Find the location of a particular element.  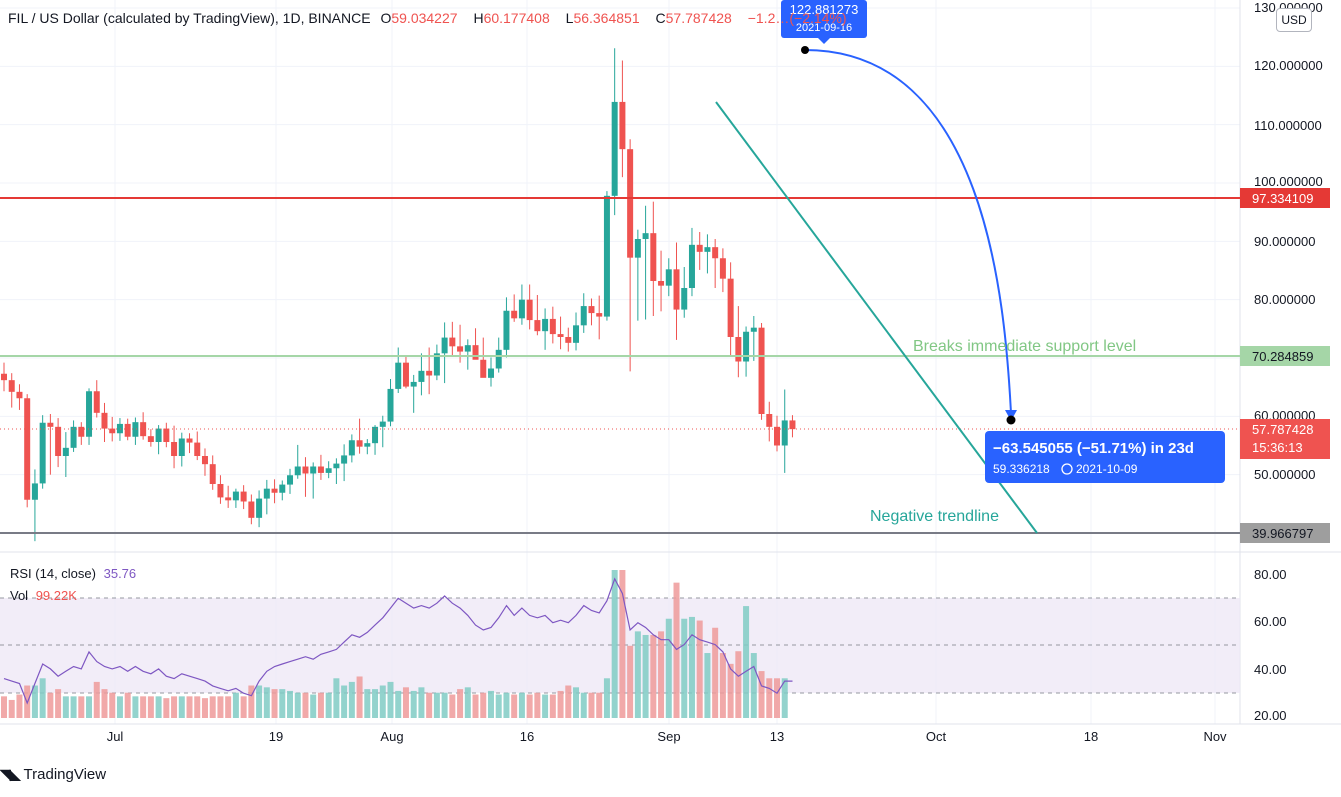

rsi-legend: RSI (14, close) 35.76 is located at coordinates (73, 573).